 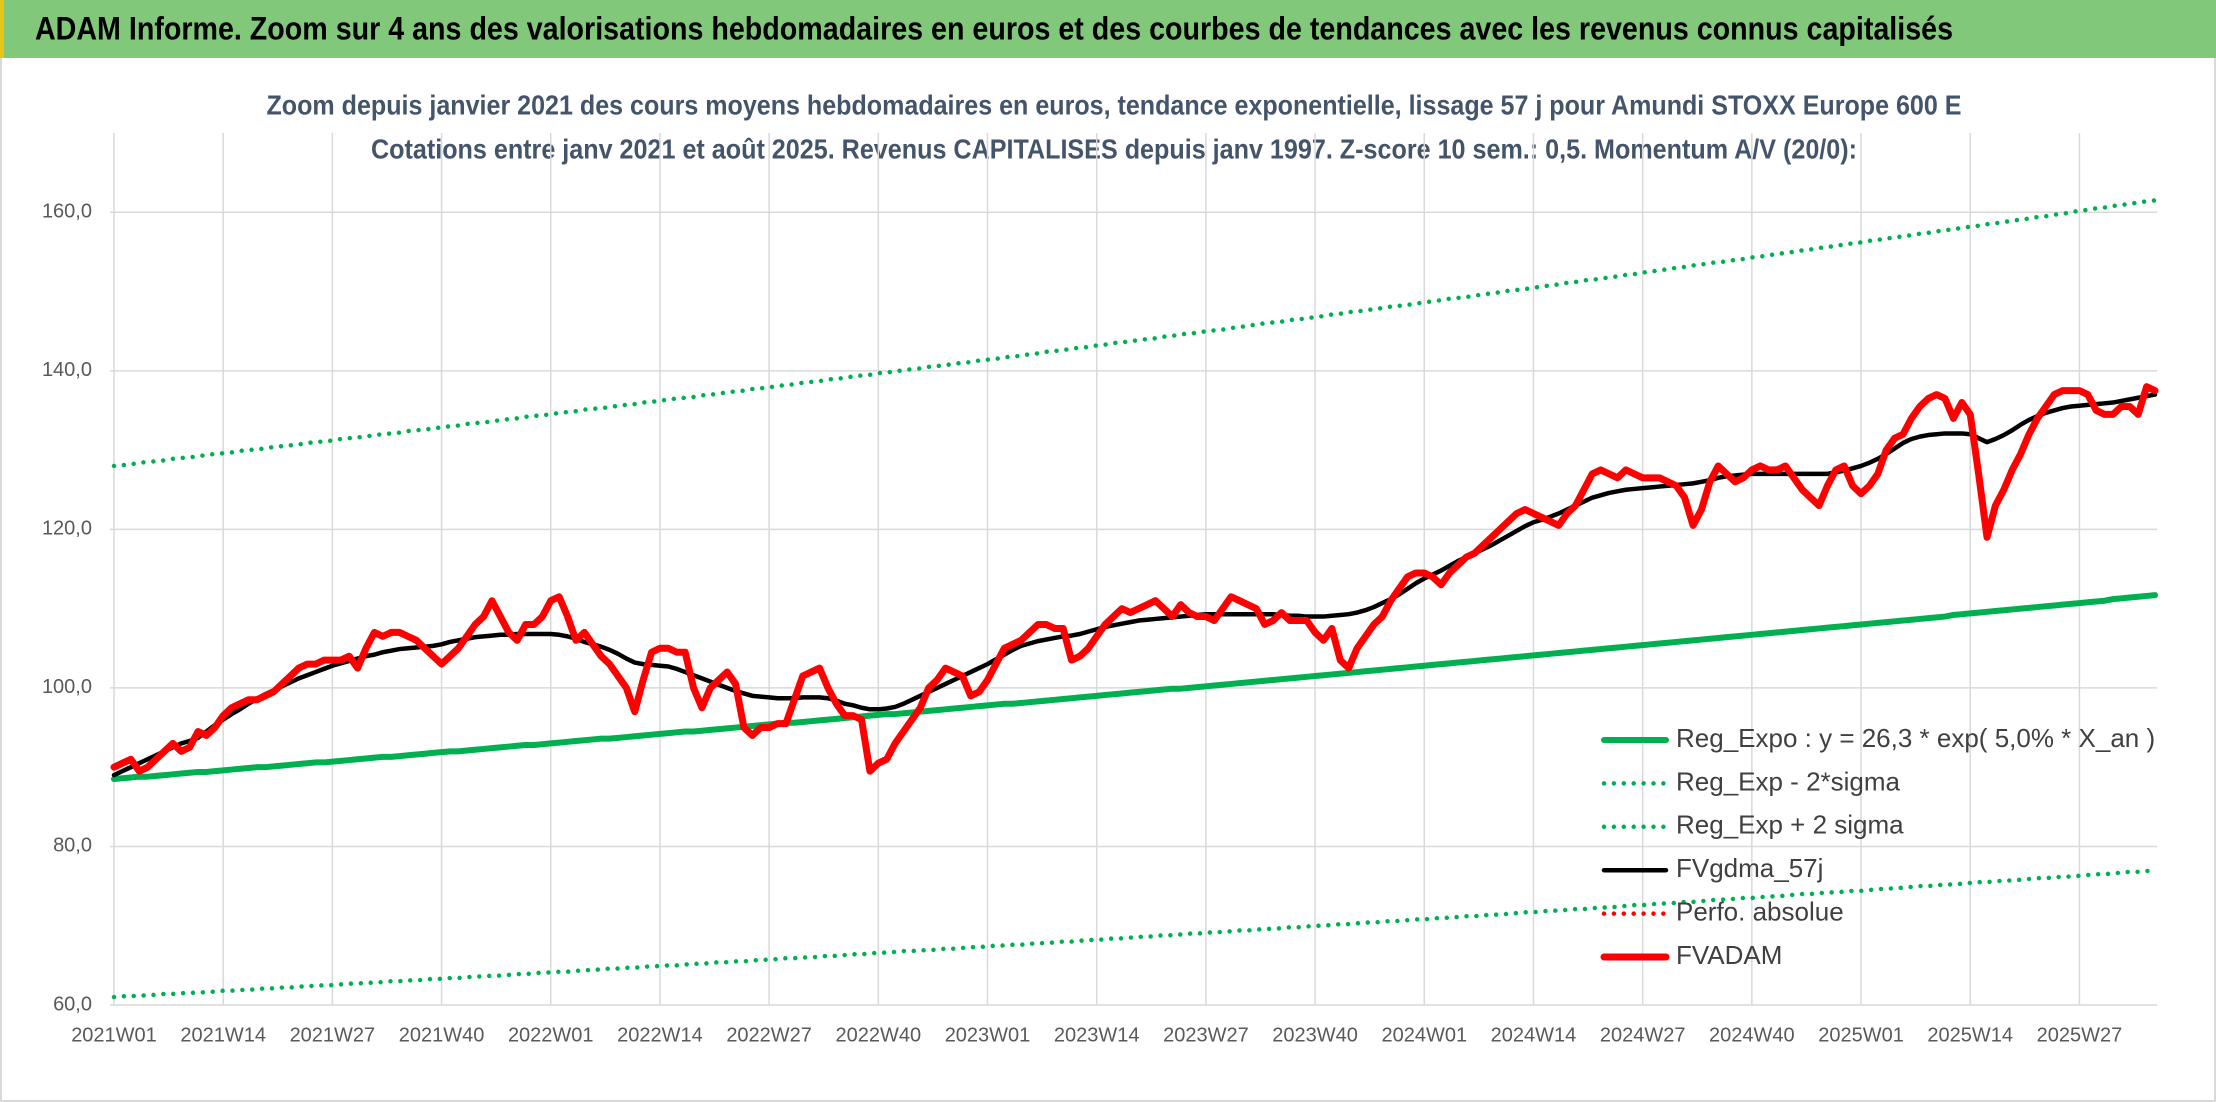 I want to click on x-tick-label: 2022W27, so click(x=769, y=1035).